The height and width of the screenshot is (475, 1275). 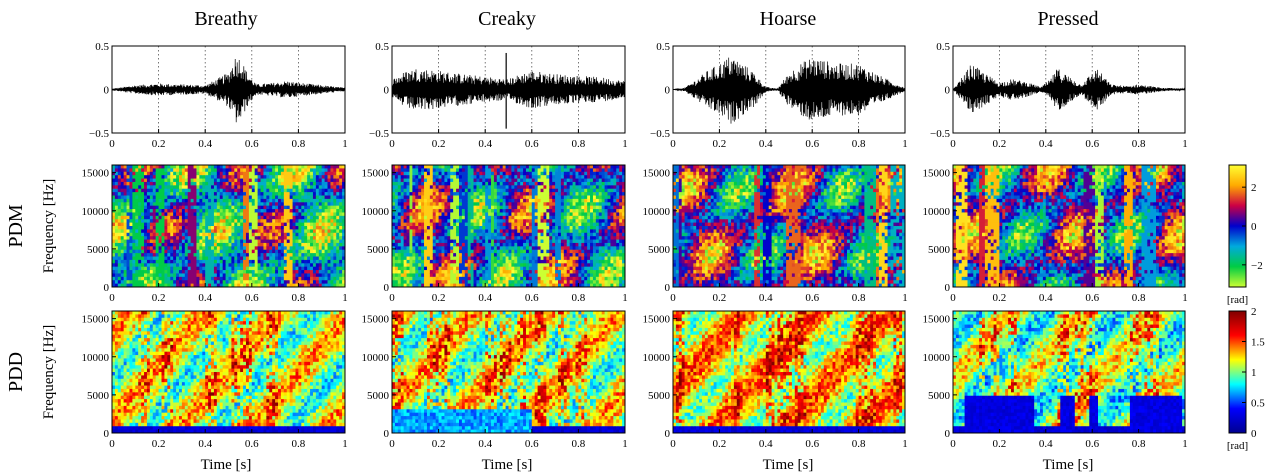 What do you see at coordinates (112, 144) in the screenshot?
I see `waveform-breathy-xtick-label: 0` at bounding box center [112, 144].